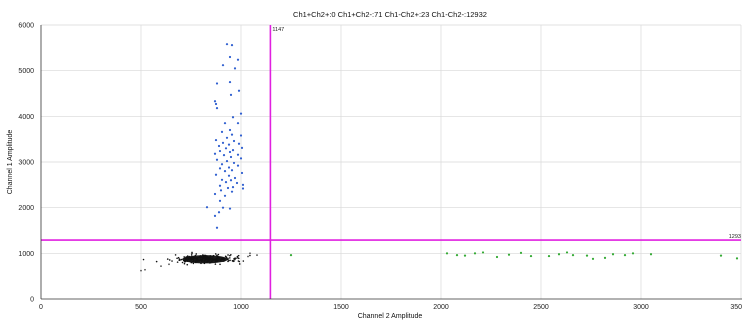 The height and width of the screenshot is (320, 742). What do you see at coordinates (41, 307) in the screenshot?
I see `x-tick-label: 0` at bounding box center [41, 307].